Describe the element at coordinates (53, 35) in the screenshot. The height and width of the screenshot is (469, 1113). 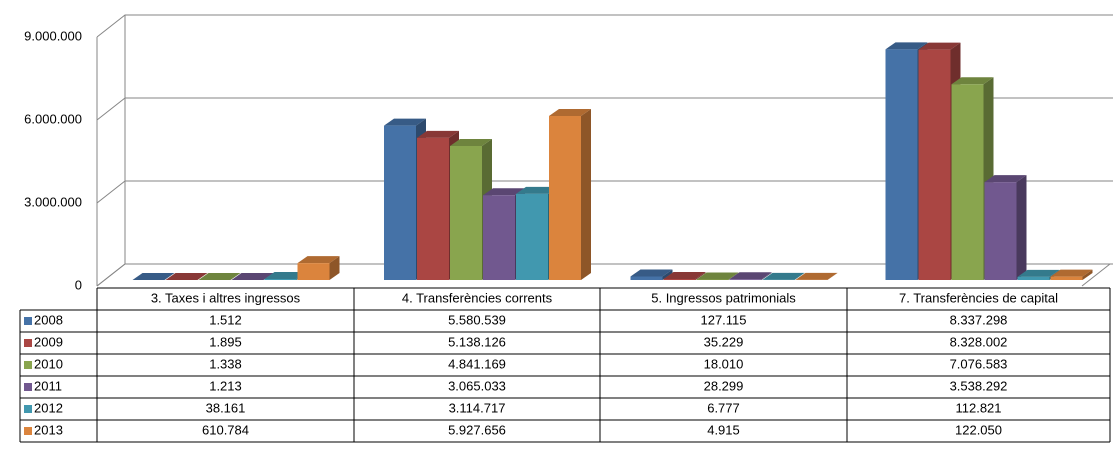
I see `y-tick-label: 9.000.000` at that location.